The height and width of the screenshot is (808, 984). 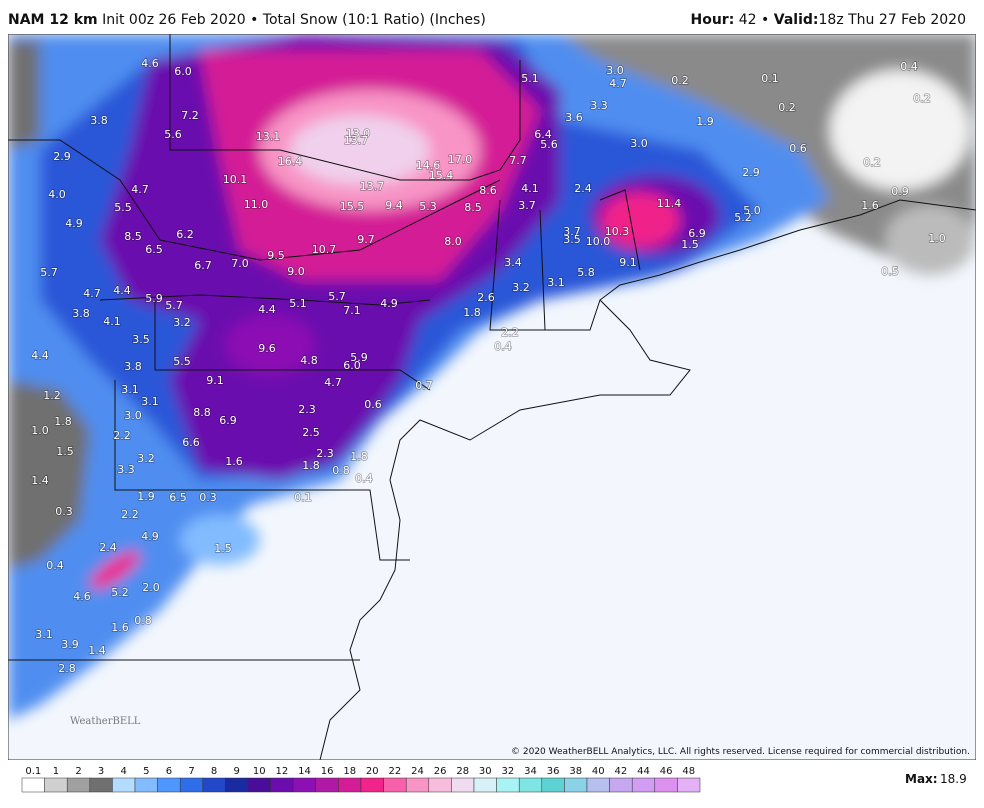 I want to click on snow-label: 6.9, so click(x=697, y=233).